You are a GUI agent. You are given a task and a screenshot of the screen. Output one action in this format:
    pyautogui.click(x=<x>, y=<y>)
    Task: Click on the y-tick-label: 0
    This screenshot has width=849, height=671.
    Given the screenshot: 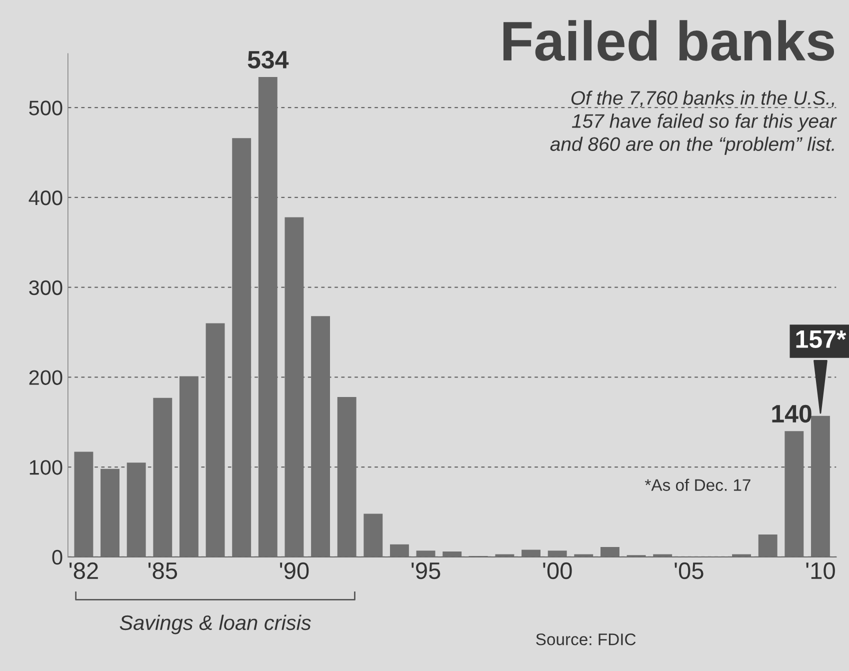 What is the action you would take?
    pyautogui.click(x=57, y=557)
    